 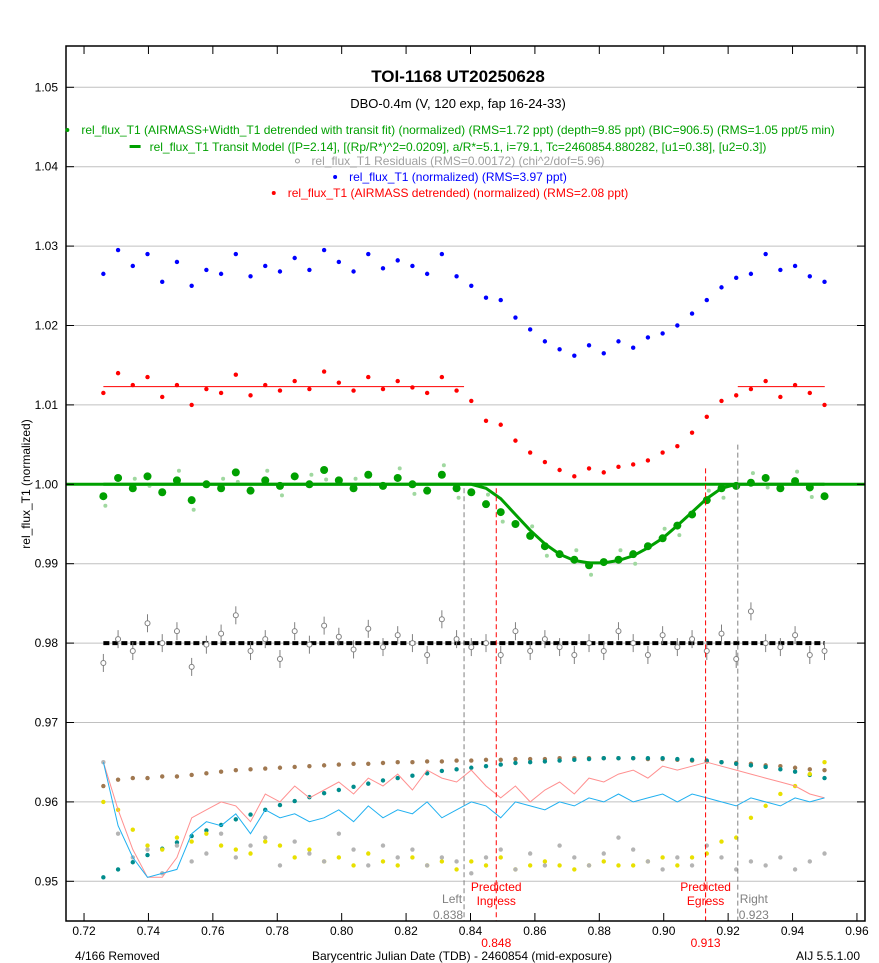 I want to click on marker-label: Predicted, so click(x=496, y=887).